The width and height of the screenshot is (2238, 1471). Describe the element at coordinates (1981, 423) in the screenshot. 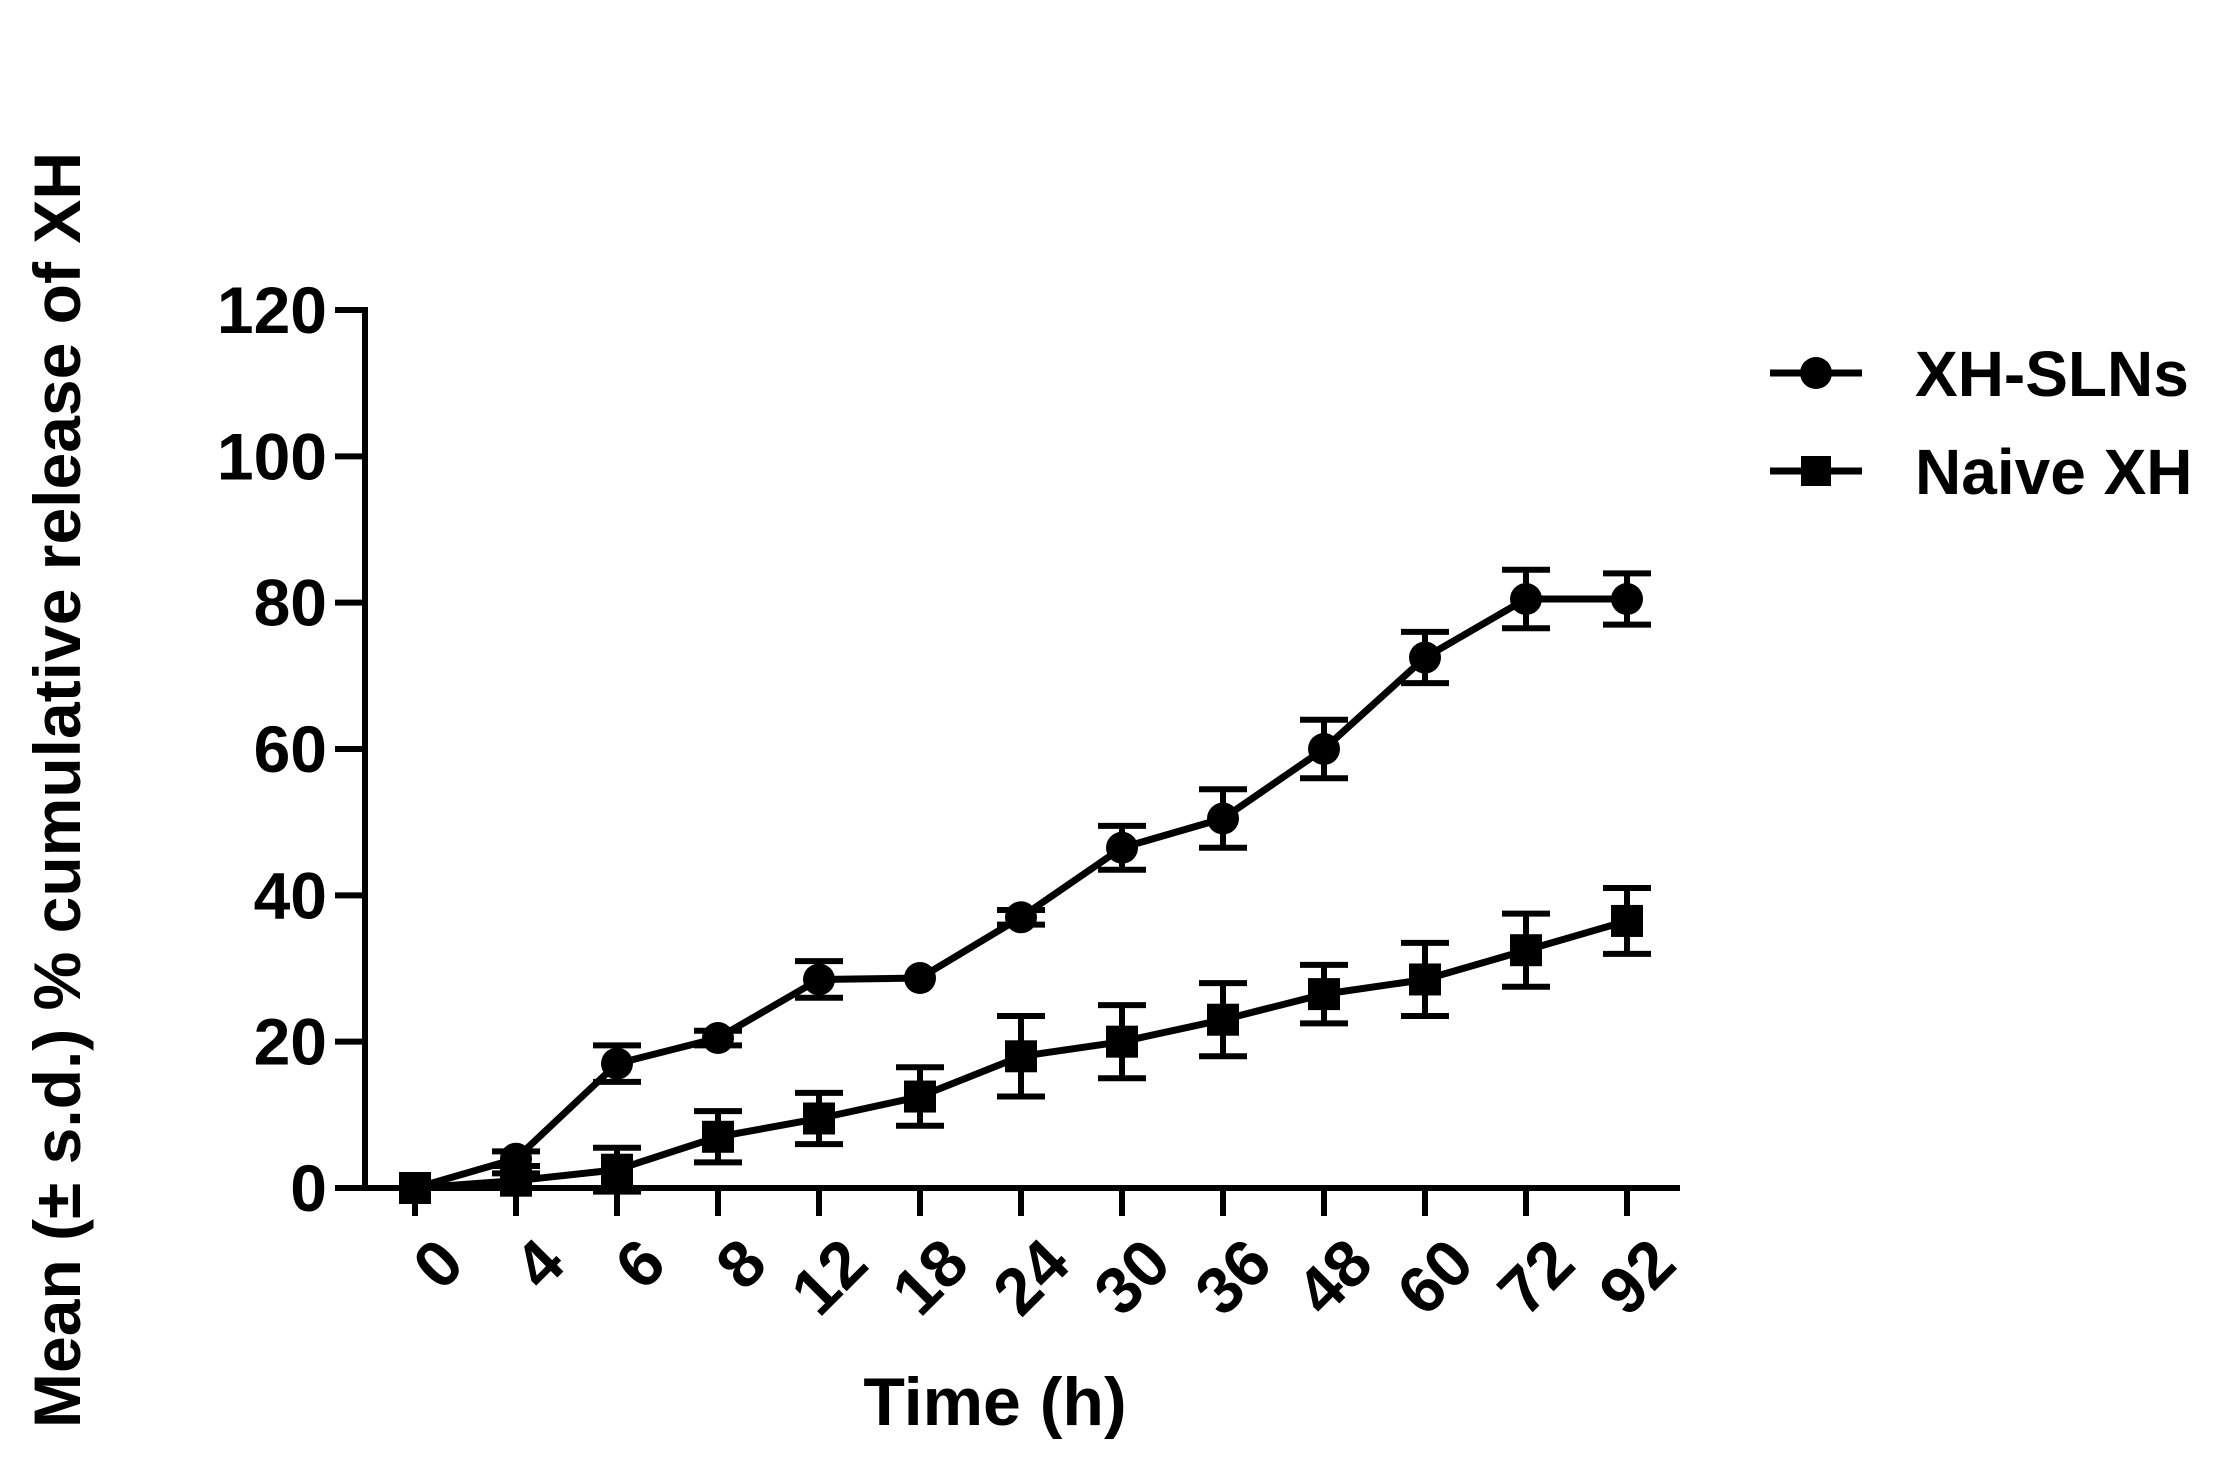

I see `legend: XH-SLNs Naive XH` at that location.